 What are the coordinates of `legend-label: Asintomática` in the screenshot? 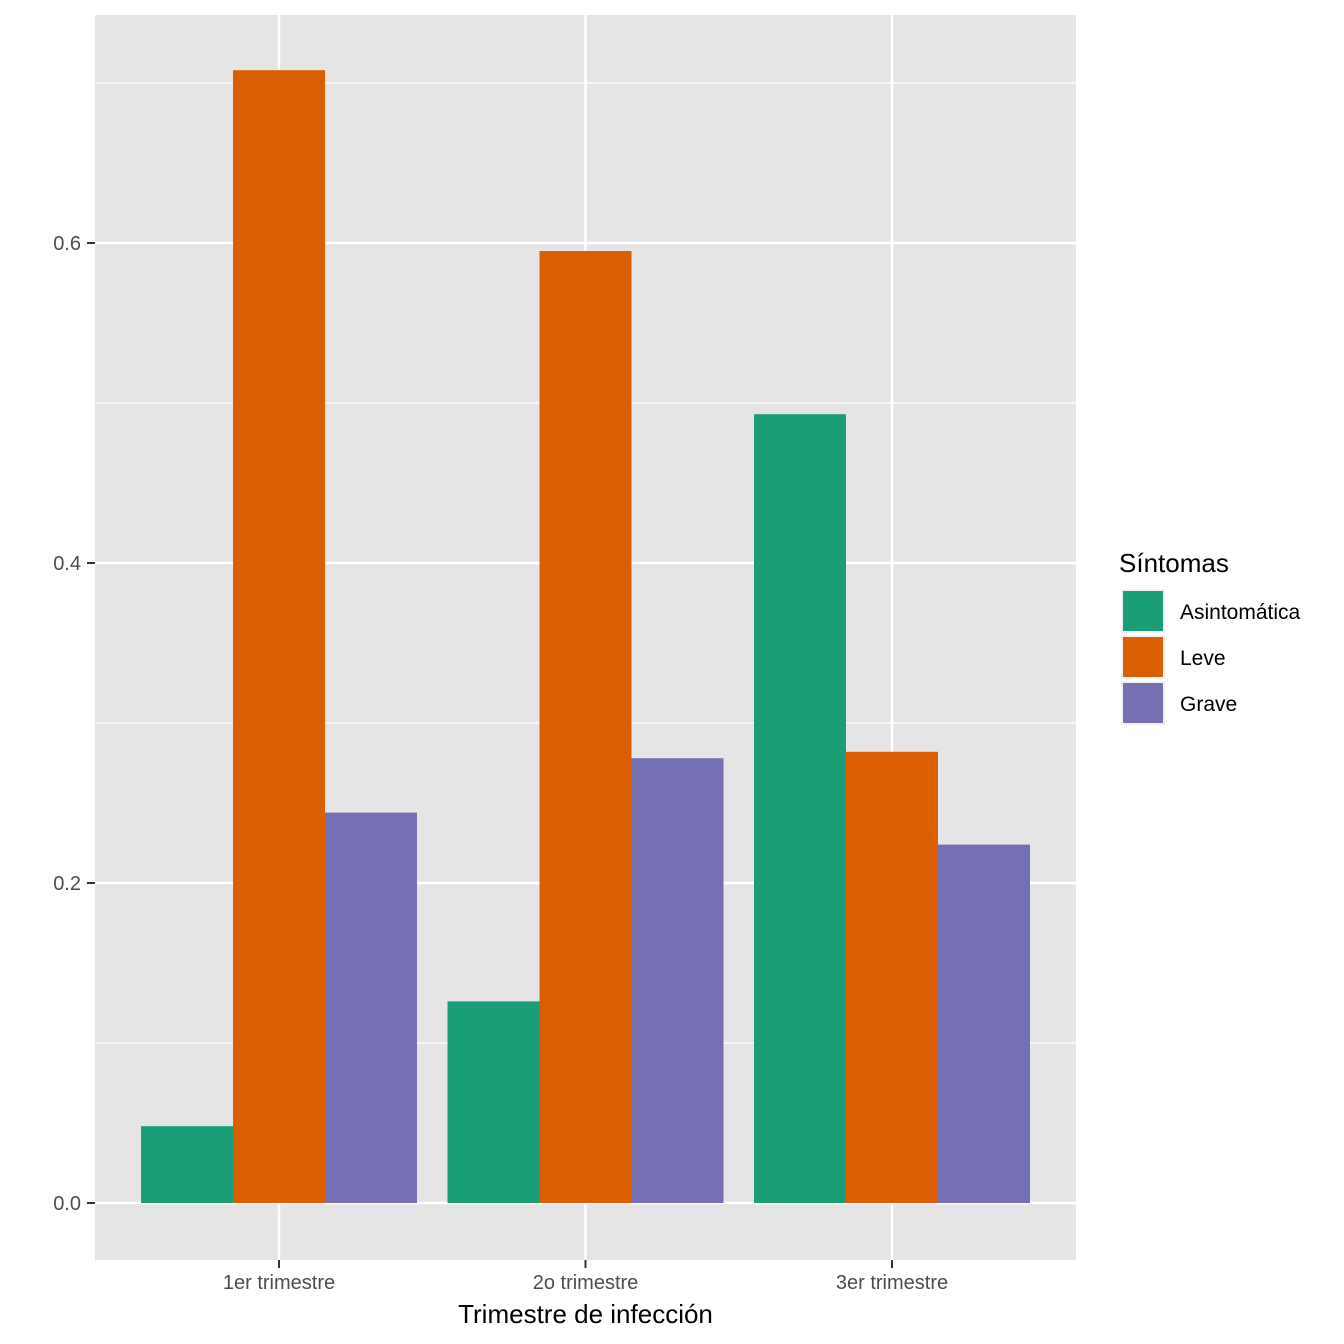 It's located at (1240, 612).